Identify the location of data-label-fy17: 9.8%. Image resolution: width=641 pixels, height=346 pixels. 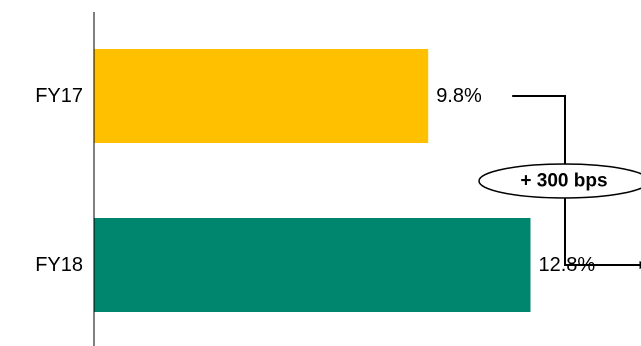
(459, 96).